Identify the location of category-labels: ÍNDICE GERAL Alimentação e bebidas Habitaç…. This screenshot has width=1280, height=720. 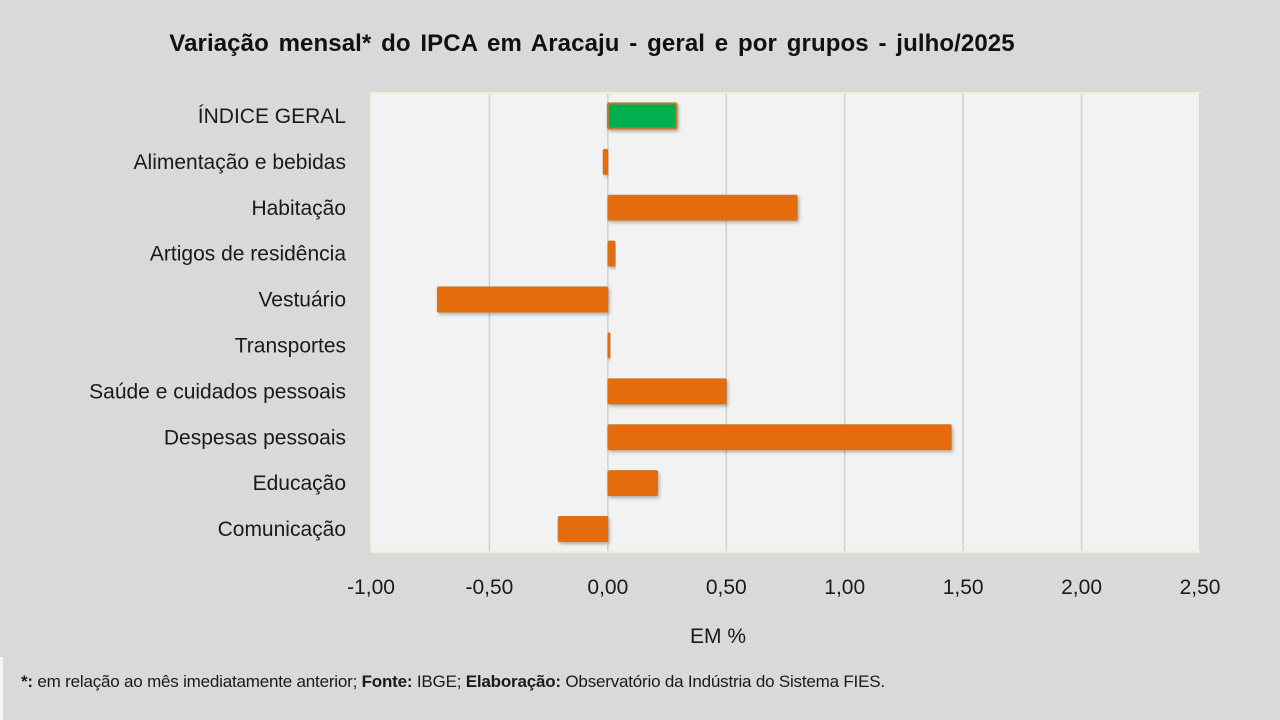
(217, 323).